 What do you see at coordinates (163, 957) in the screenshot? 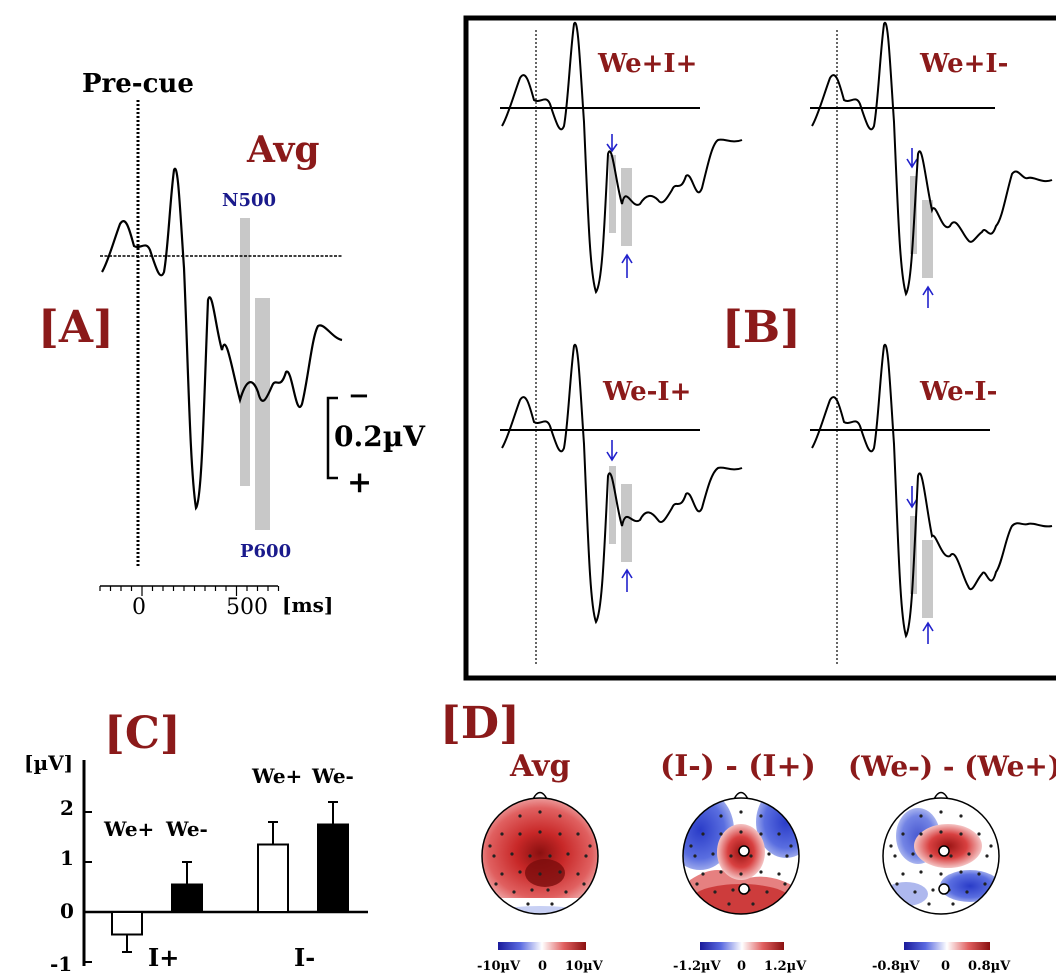
I see `group-label-i-plus: I+` at bounding box center [163, 957].